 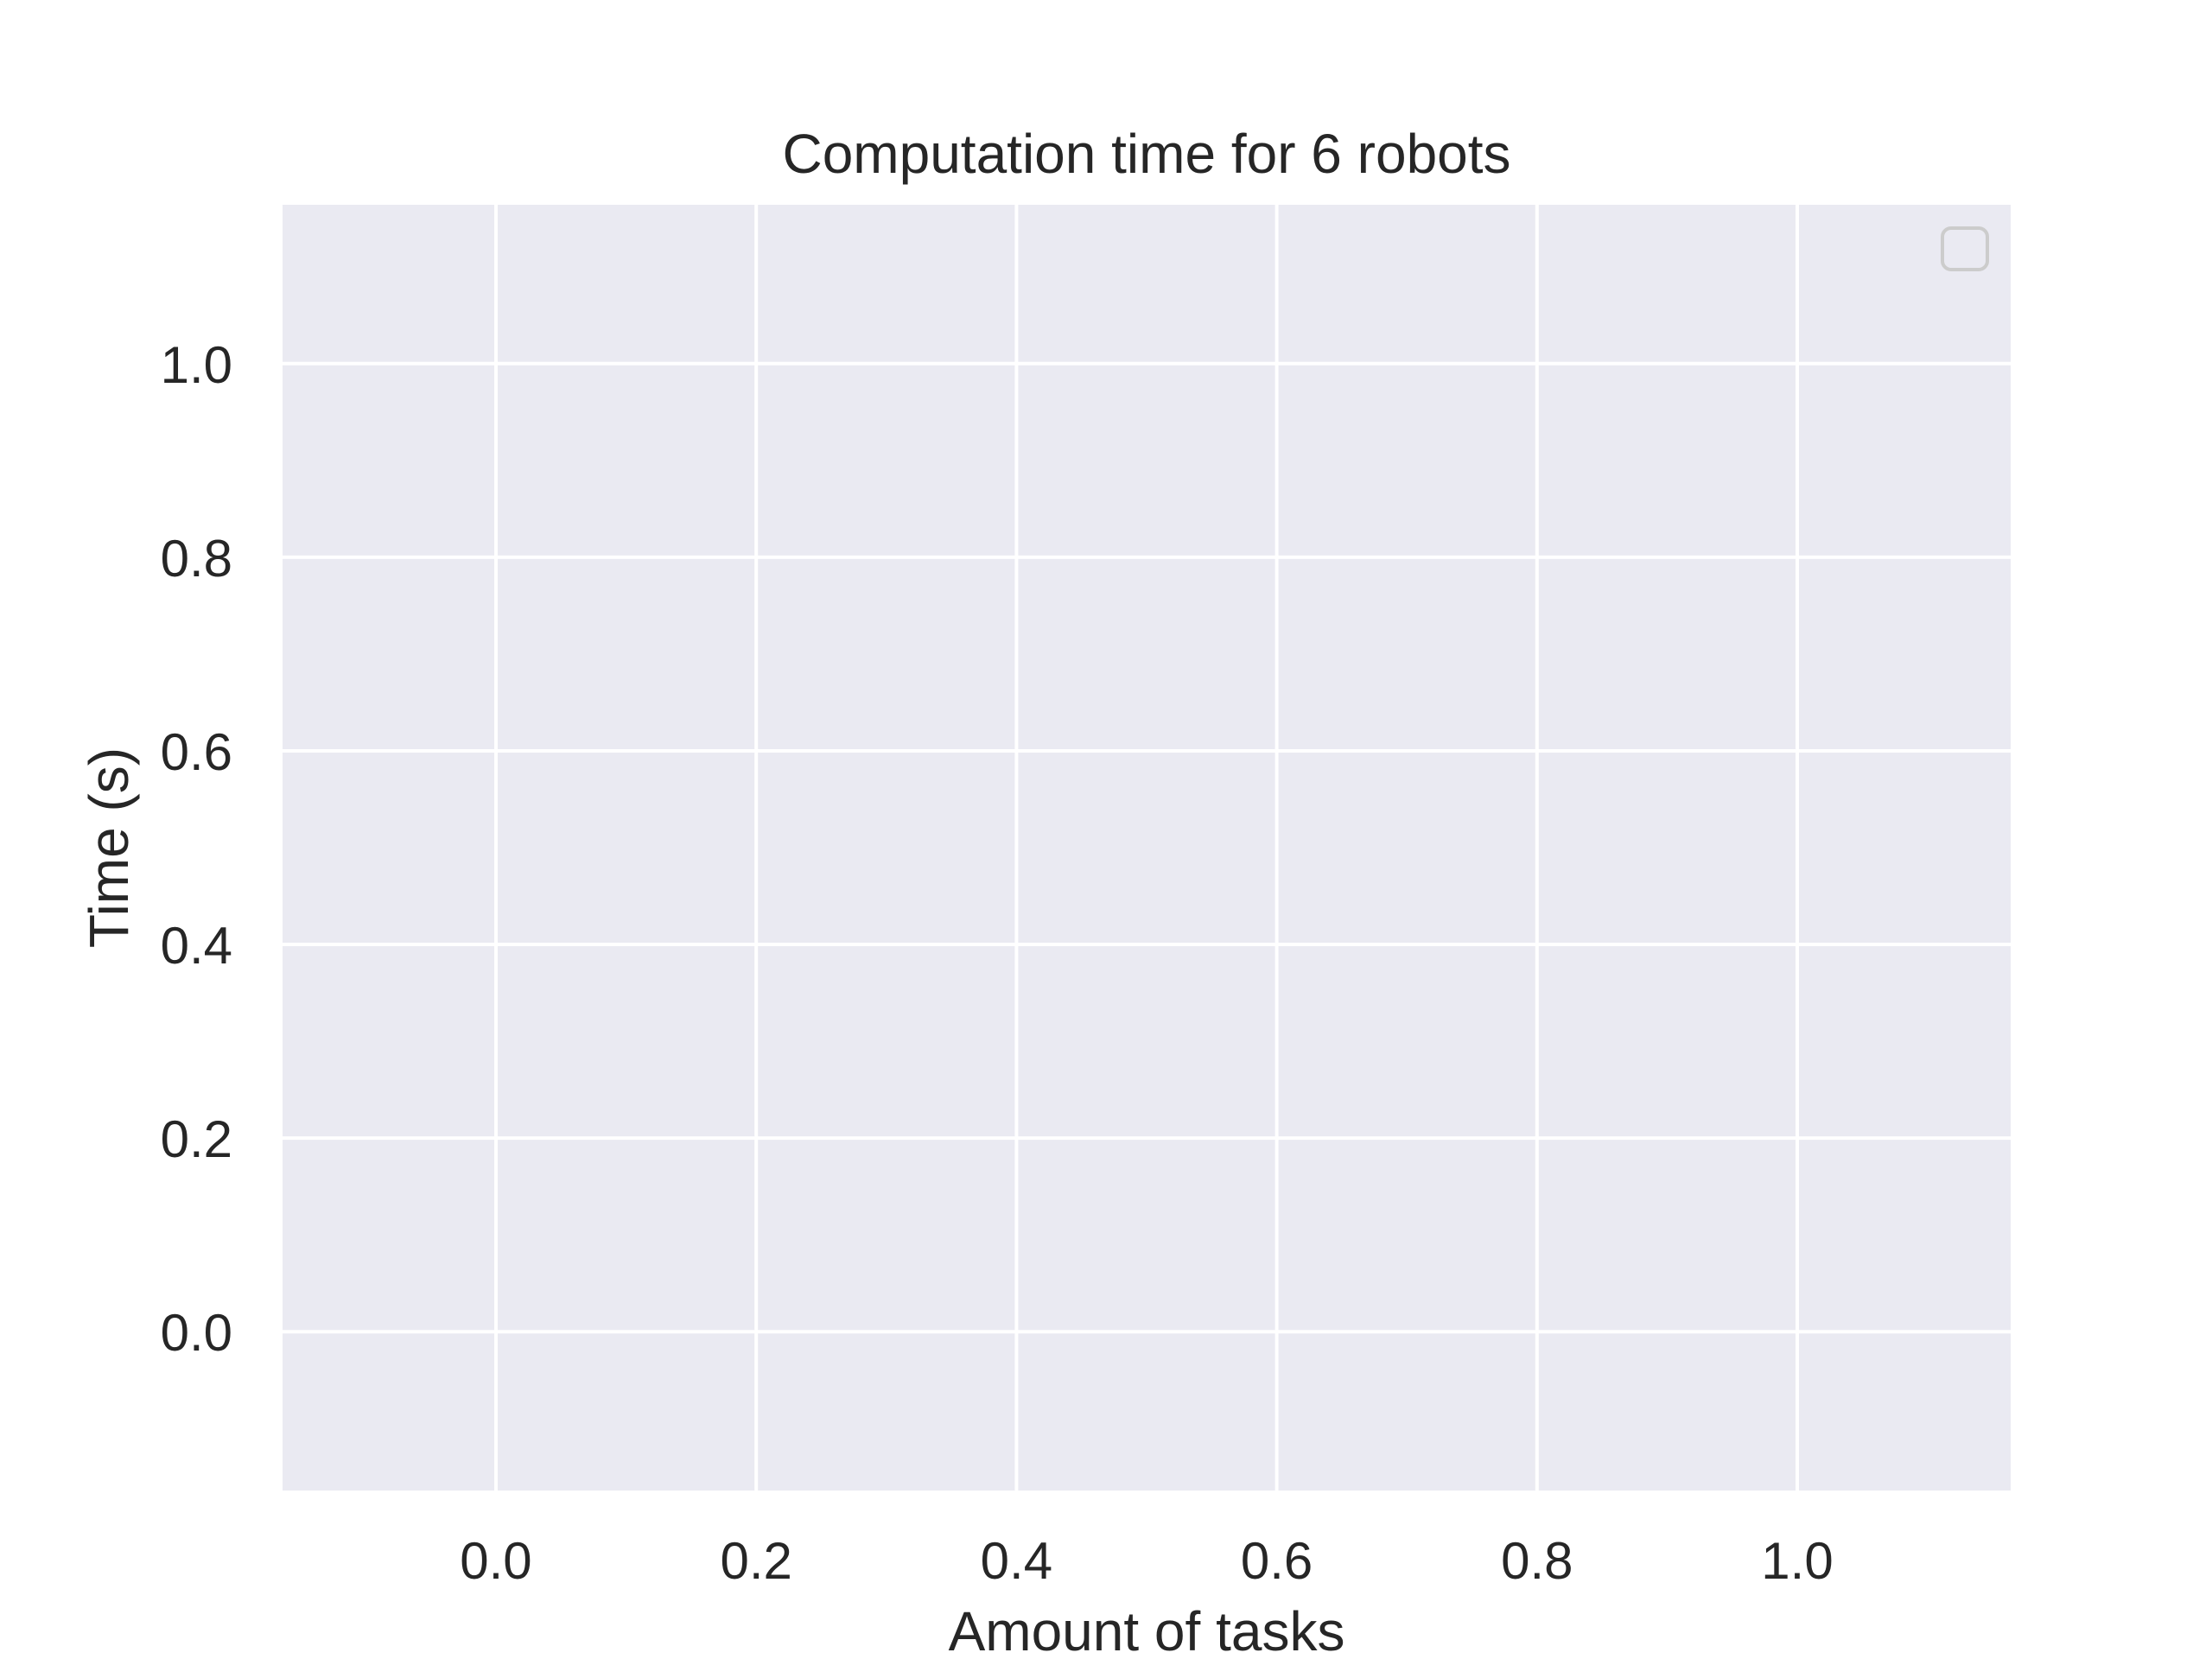 I want to click on x-tick-label: 0.6, so click(x=1277, y=1561).